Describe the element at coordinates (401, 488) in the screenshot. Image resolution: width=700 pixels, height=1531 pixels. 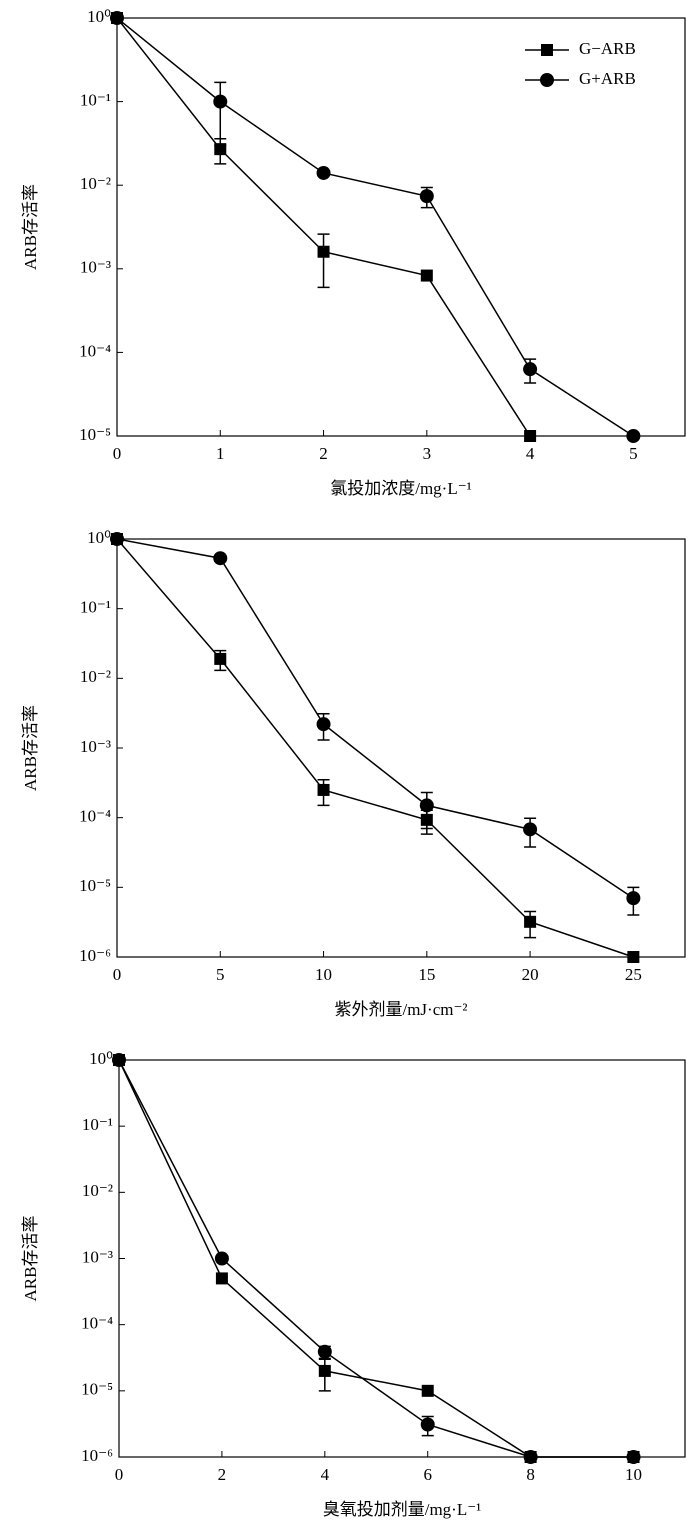
I see `x-axis-label: 氯投加浓度/mg·L⁻¹` at that location.